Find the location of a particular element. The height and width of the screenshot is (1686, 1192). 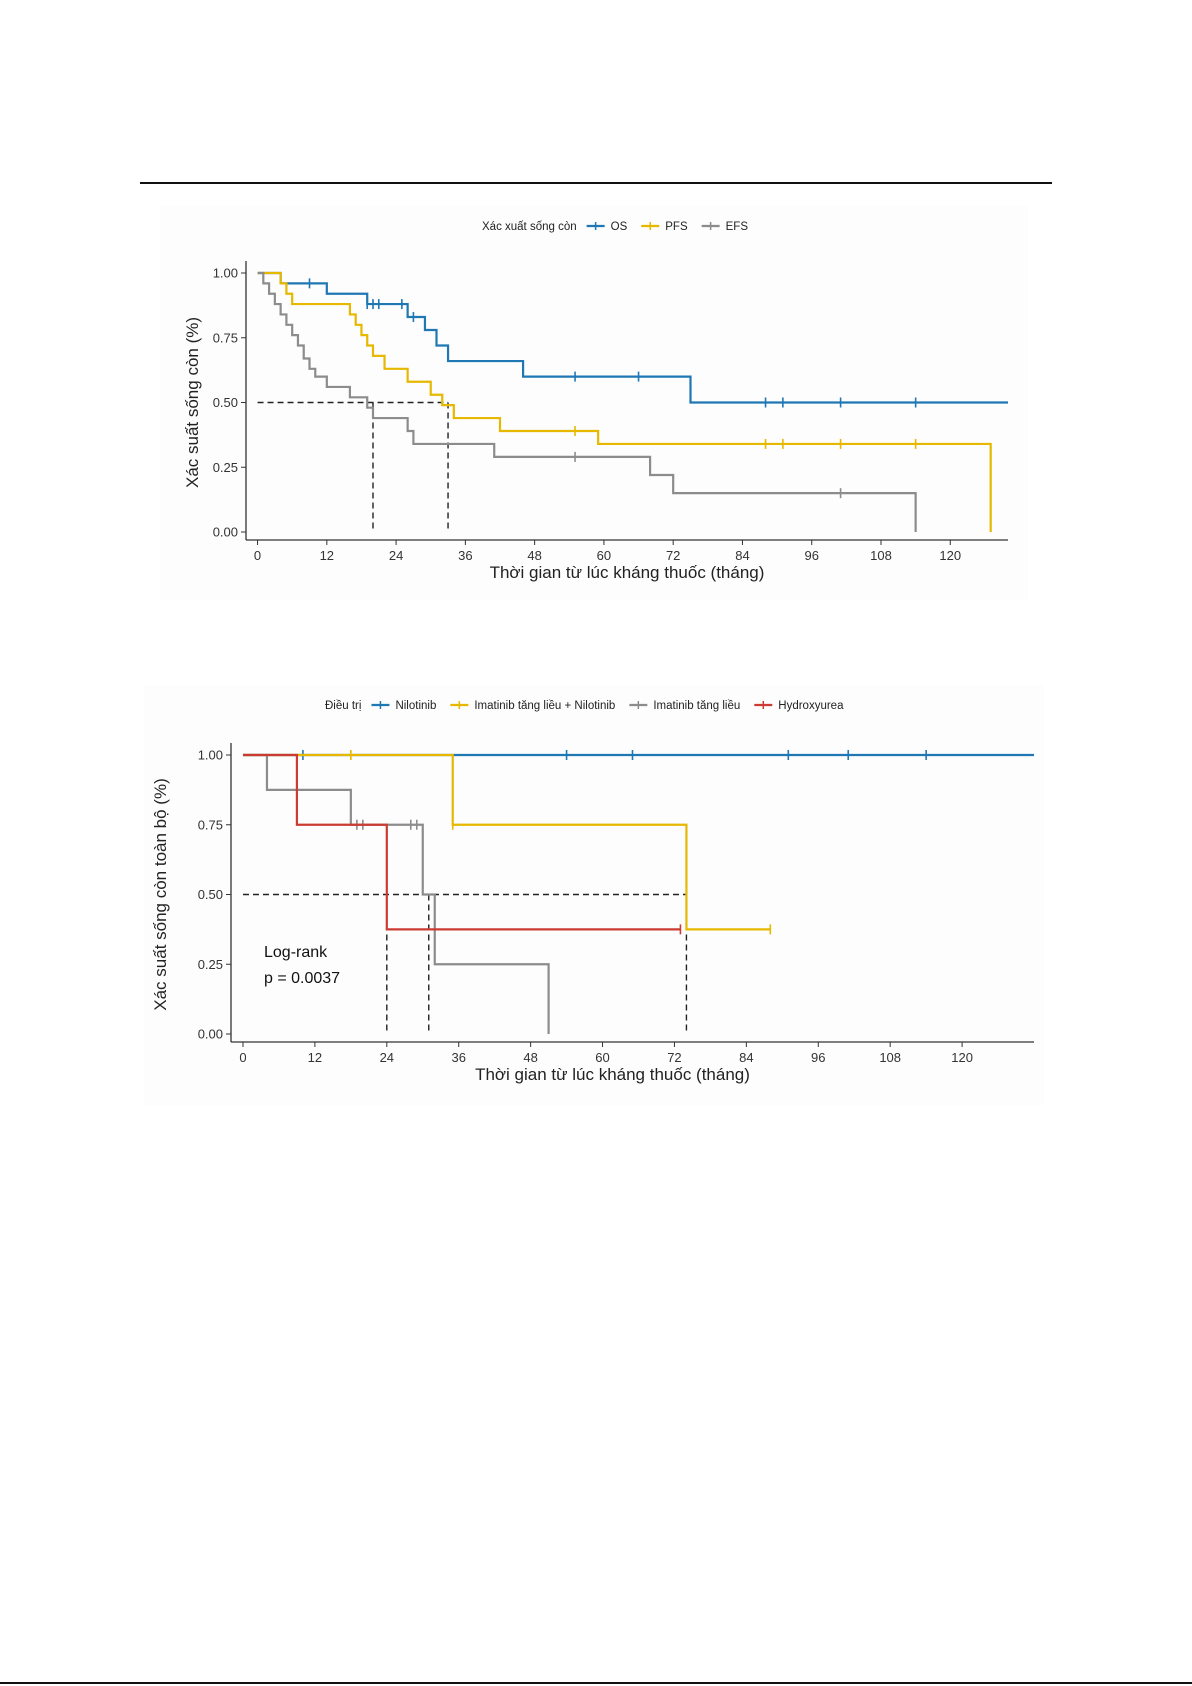

legend-item: PFS is located at coordinates (664, 227).